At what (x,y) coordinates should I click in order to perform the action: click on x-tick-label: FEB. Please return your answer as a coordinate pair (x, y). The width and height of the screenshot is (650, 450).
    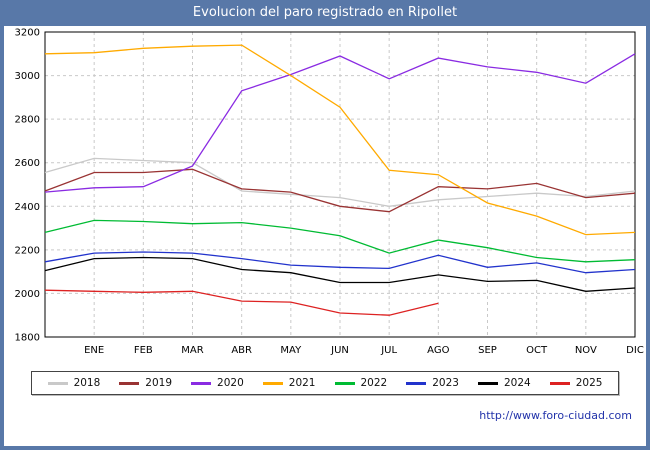
    Looking at the image, I should click on (143, 350).